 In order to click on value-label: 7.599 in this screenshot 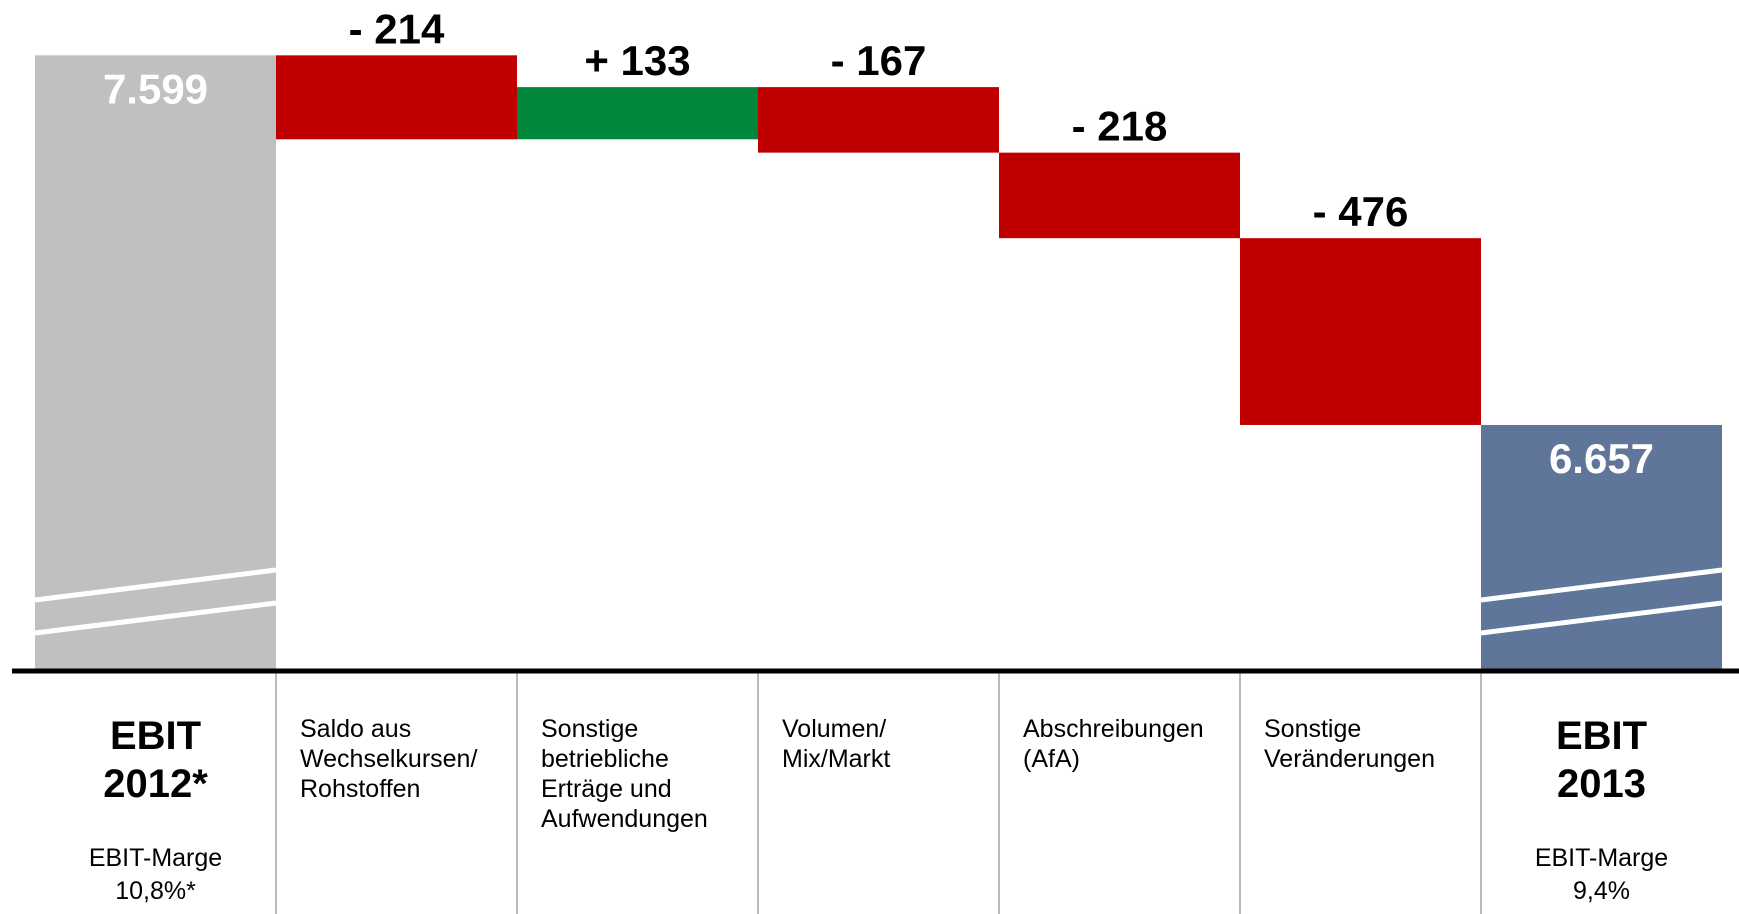, I will do `click(155, 88)`.